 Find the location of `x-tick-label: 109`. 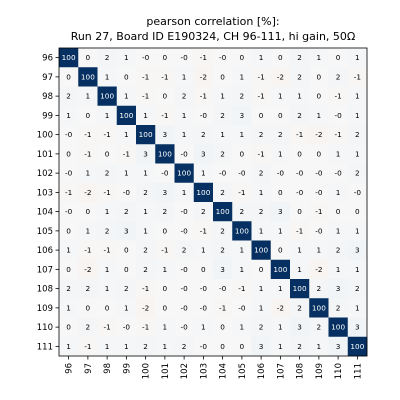

x-tick-label: 109 is located at coordinates (320, 371).